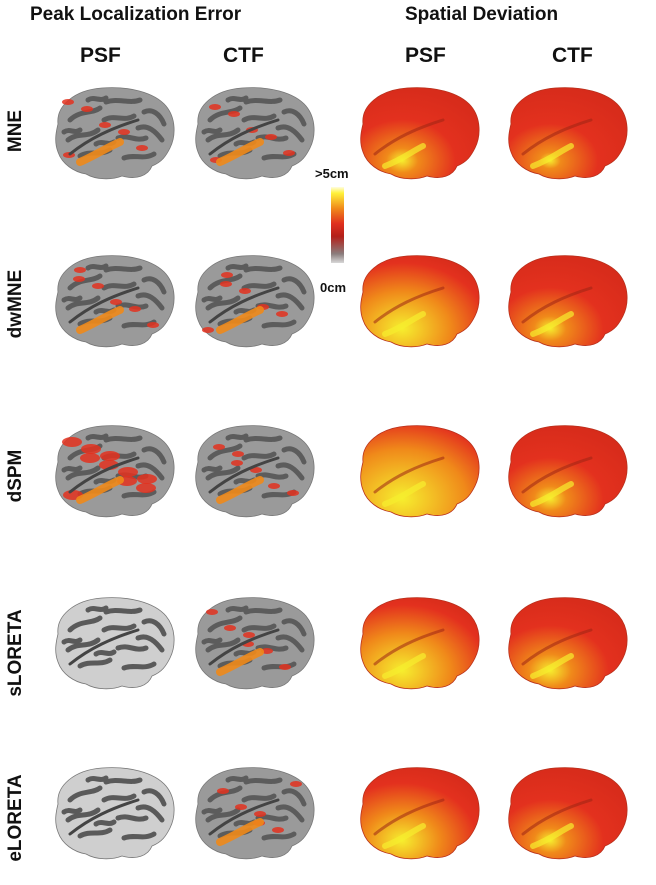 This screenshot has width=656, height=885. What do you see at coordinates (332, 173) in the screenshot?
I see `colorbar-max-label: >5cm` at bounding box center [332, 173].